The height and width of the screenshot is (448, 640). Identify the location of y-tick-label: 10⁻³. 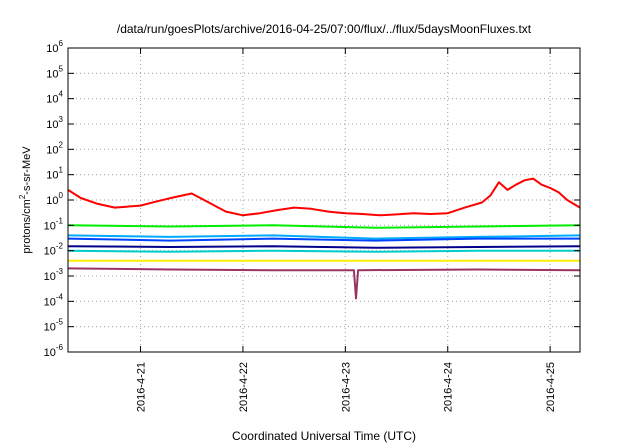
(54, 275).